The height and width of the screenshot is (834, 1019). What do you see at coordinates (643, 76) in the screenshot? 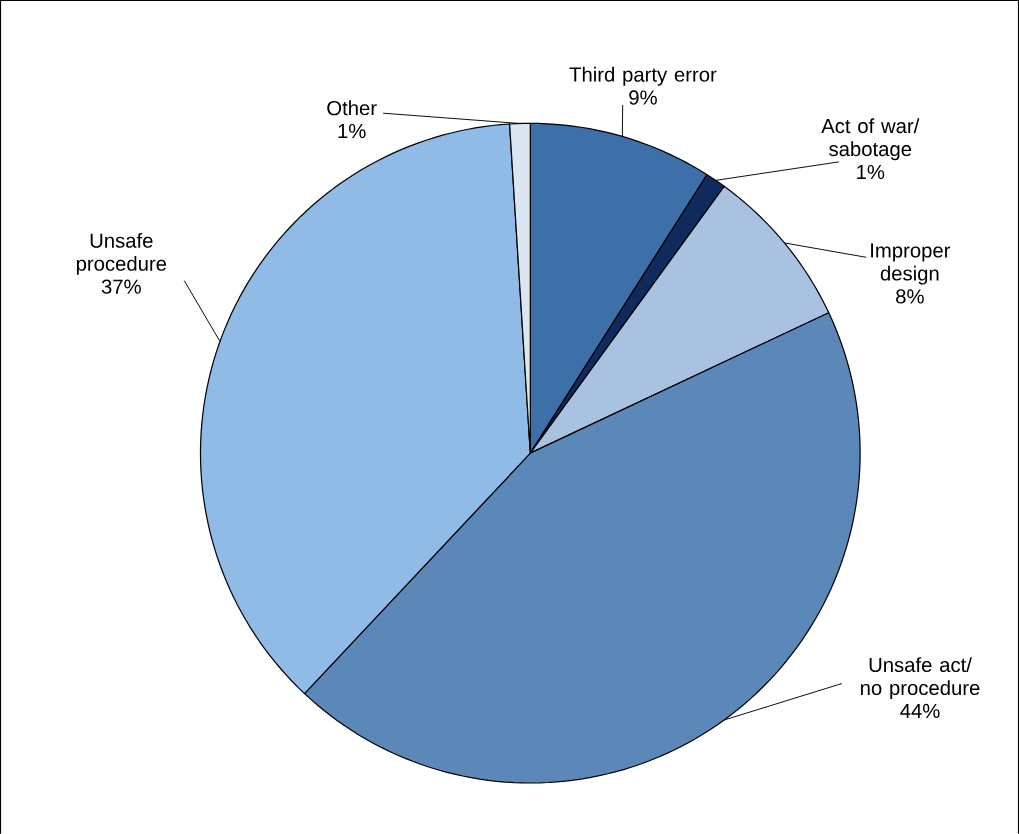
I see `slice-label: Third party error` at bounding box center [643, 76].